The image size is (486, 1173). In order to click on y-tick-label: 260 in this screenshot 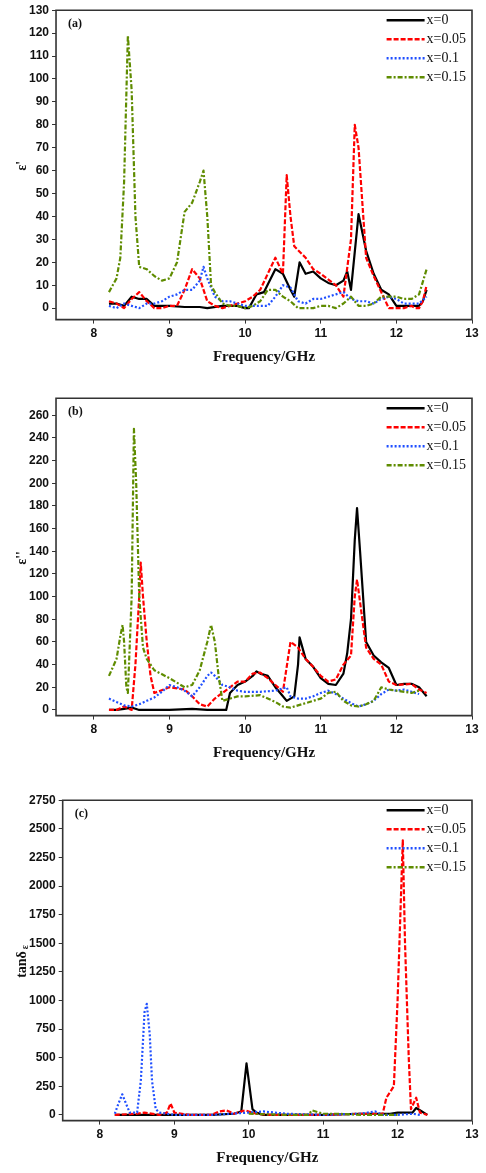, I will do `click(39, 414)`.